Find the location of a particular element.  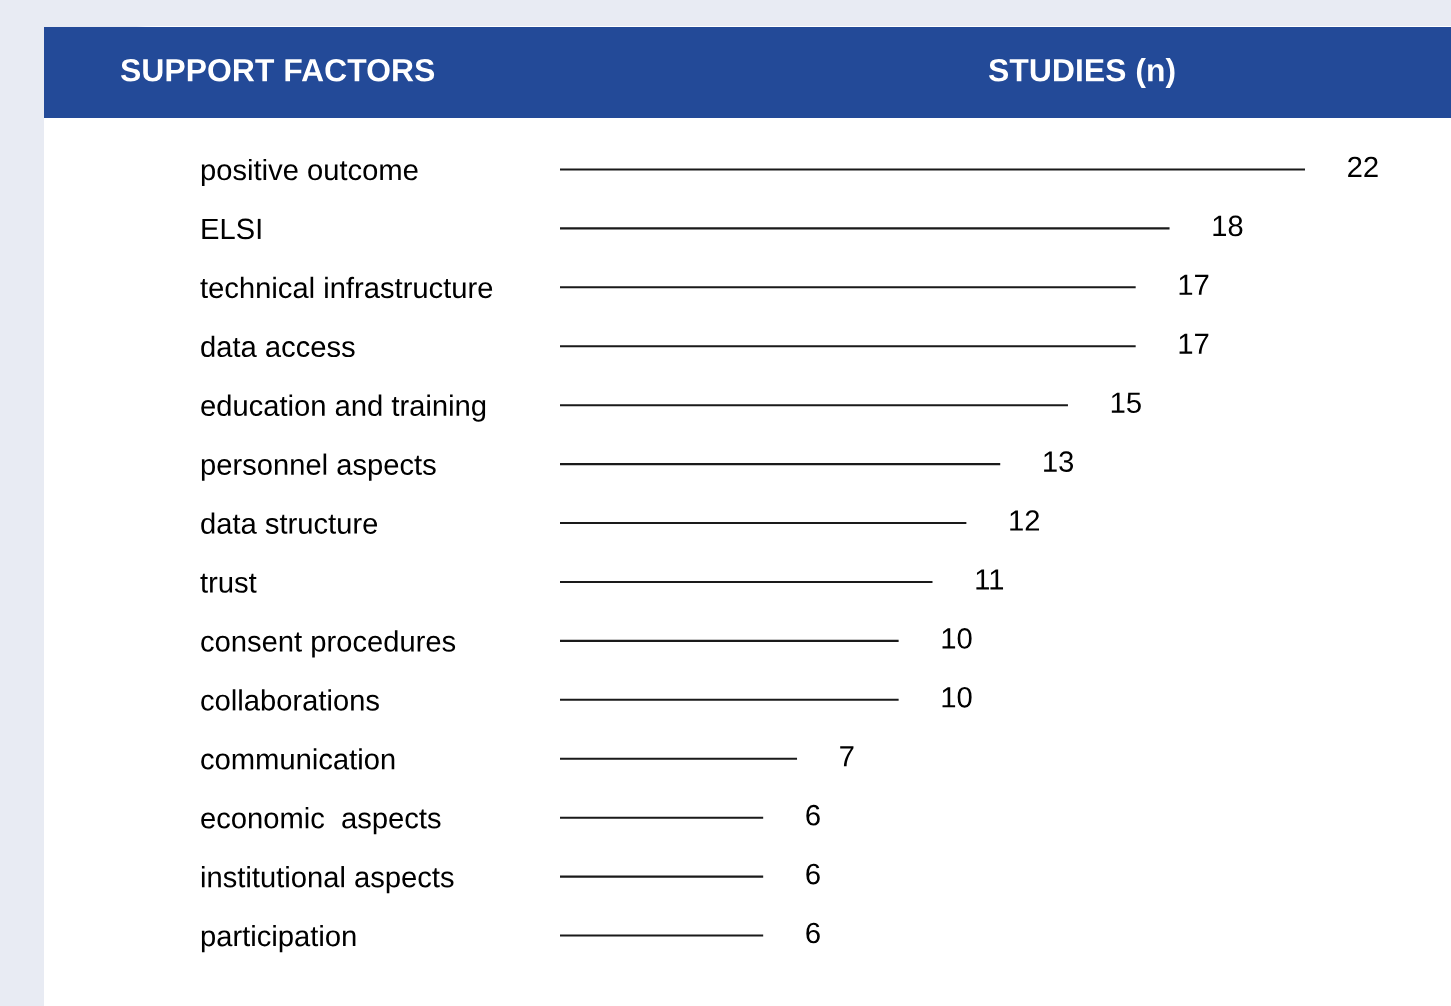

y-tick-label: data access is located at coordinates (278, 346).